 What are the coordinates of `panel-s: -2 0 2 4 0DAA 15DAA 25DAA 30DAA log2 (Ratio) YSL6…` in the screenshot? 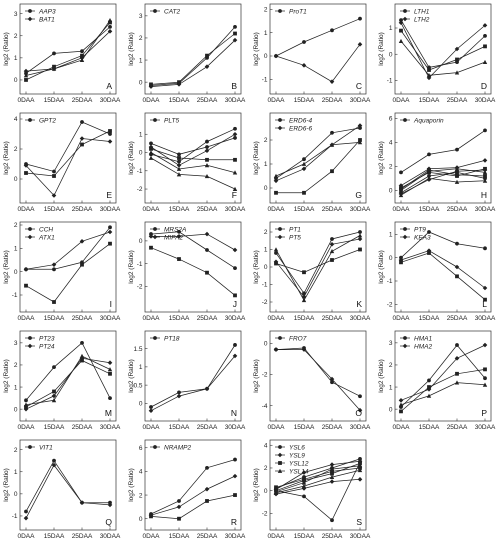 It's located at (312, 489).